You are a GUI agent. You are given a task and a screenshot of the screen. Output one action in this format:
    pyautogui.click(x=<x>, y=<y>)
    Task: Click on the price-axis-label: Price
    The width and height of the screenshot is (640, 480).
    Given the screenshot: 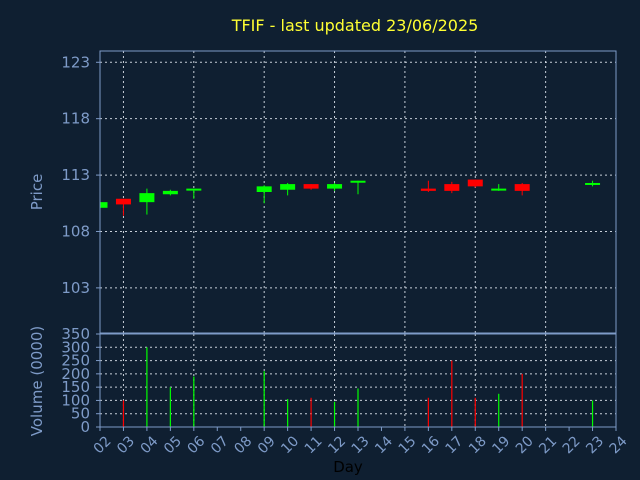 What is the action you would take?
    pyautogui.click(x=37, y=192)
    